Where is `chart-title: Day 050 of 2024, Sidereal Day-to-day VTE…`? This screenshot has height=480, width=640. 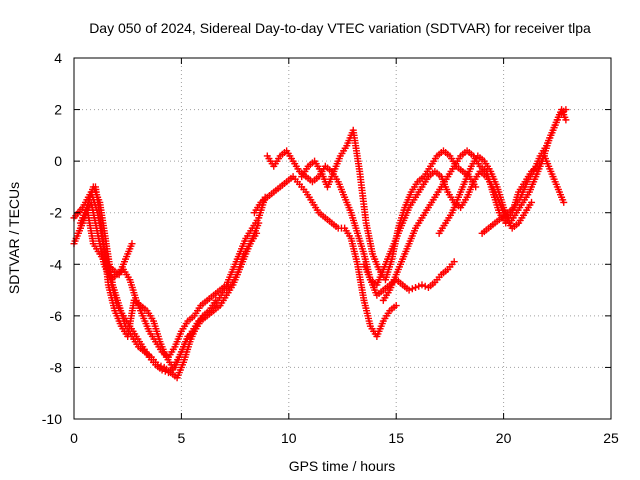 chart-title: Day 050 of 2024, Sidereal Day-to-day VTE… is located at coordinates (340, 28).